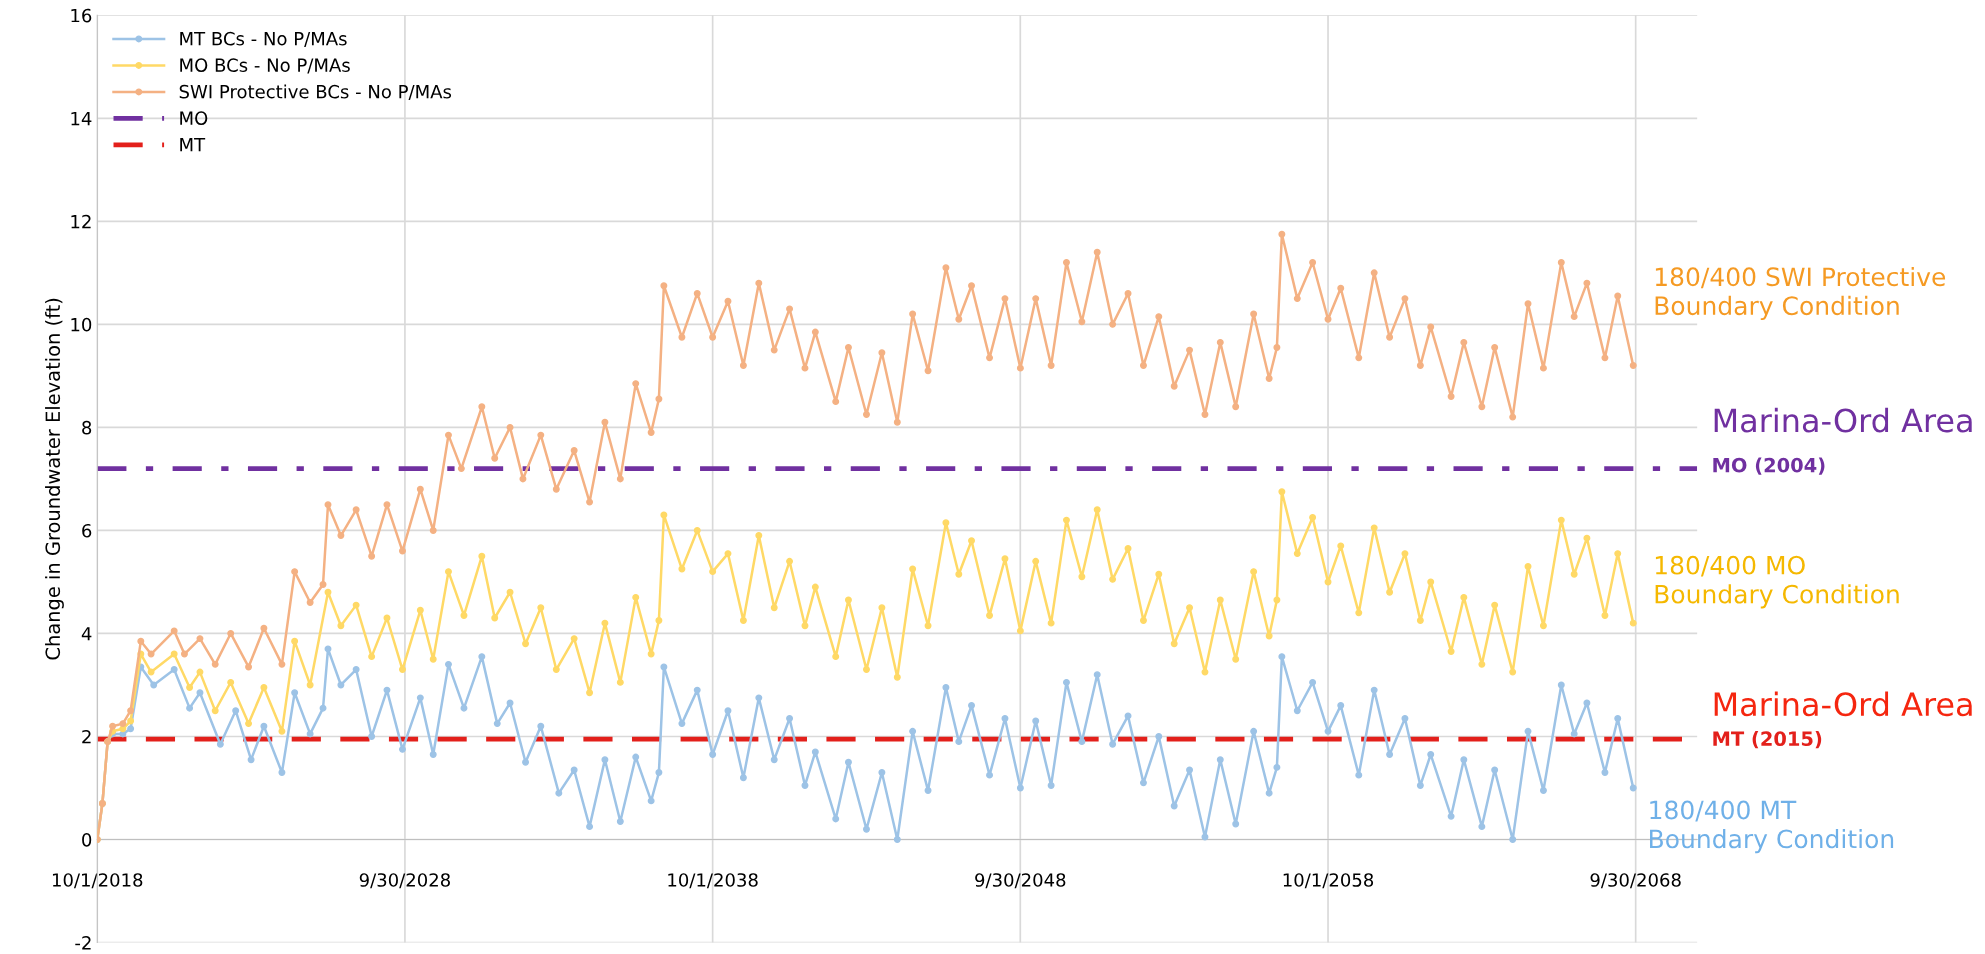  What do you see at coordinates (54, 479) in the screenshot?
I see `y-axis-title: Change in Groundwater Elevation (ft)` at bounding box center [54, 479].